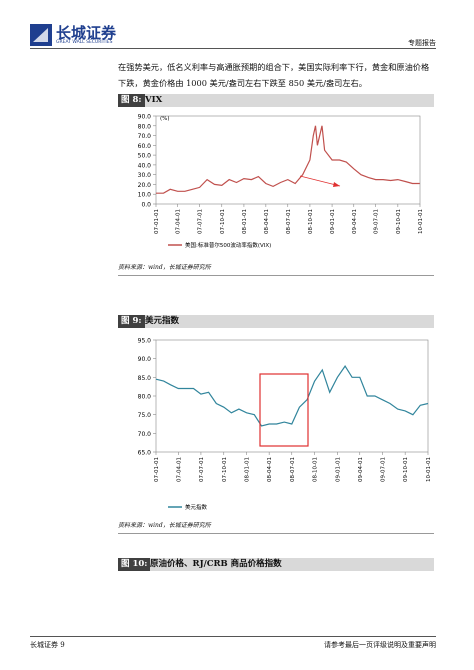  I want to click on logo-en: GREAT WALL SECURITIES, so click(84, 42).